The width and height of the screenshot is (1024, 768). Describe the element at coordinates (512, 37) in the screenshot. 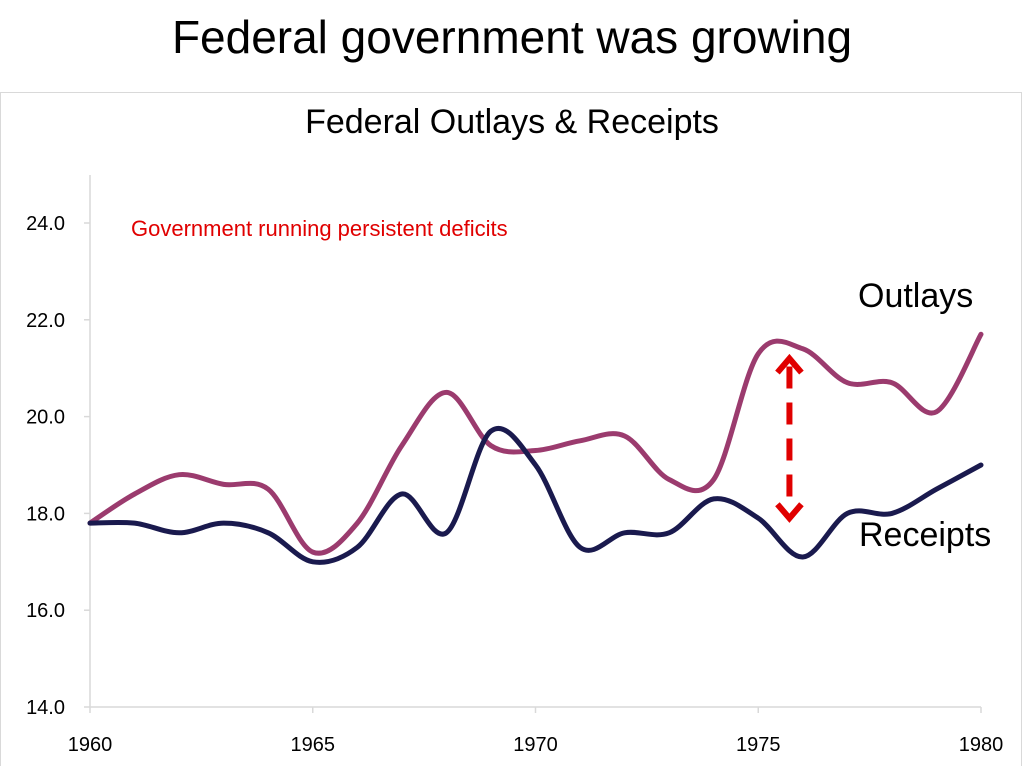

I see `slide-title: Federal government was growing` at that location.